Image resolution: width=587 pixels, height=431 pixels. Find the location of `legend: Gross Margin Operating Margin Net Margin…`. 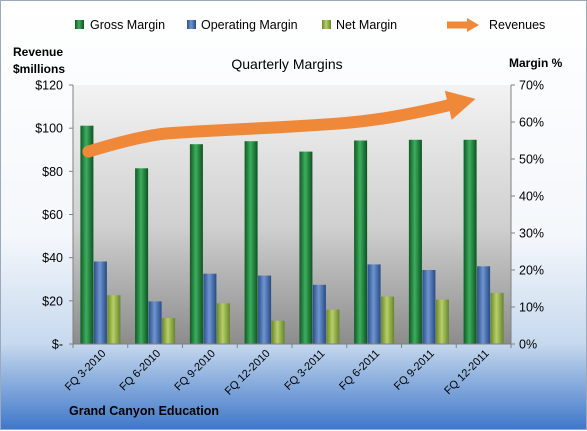

legend: Gross Margin Operating Margin Net Margin… is located at coordinates (310, 25).